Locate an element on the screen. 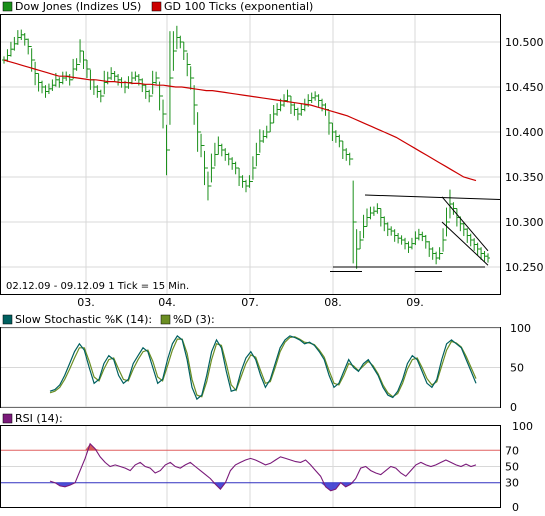  rsi-series is located at coordinates (263, 467).